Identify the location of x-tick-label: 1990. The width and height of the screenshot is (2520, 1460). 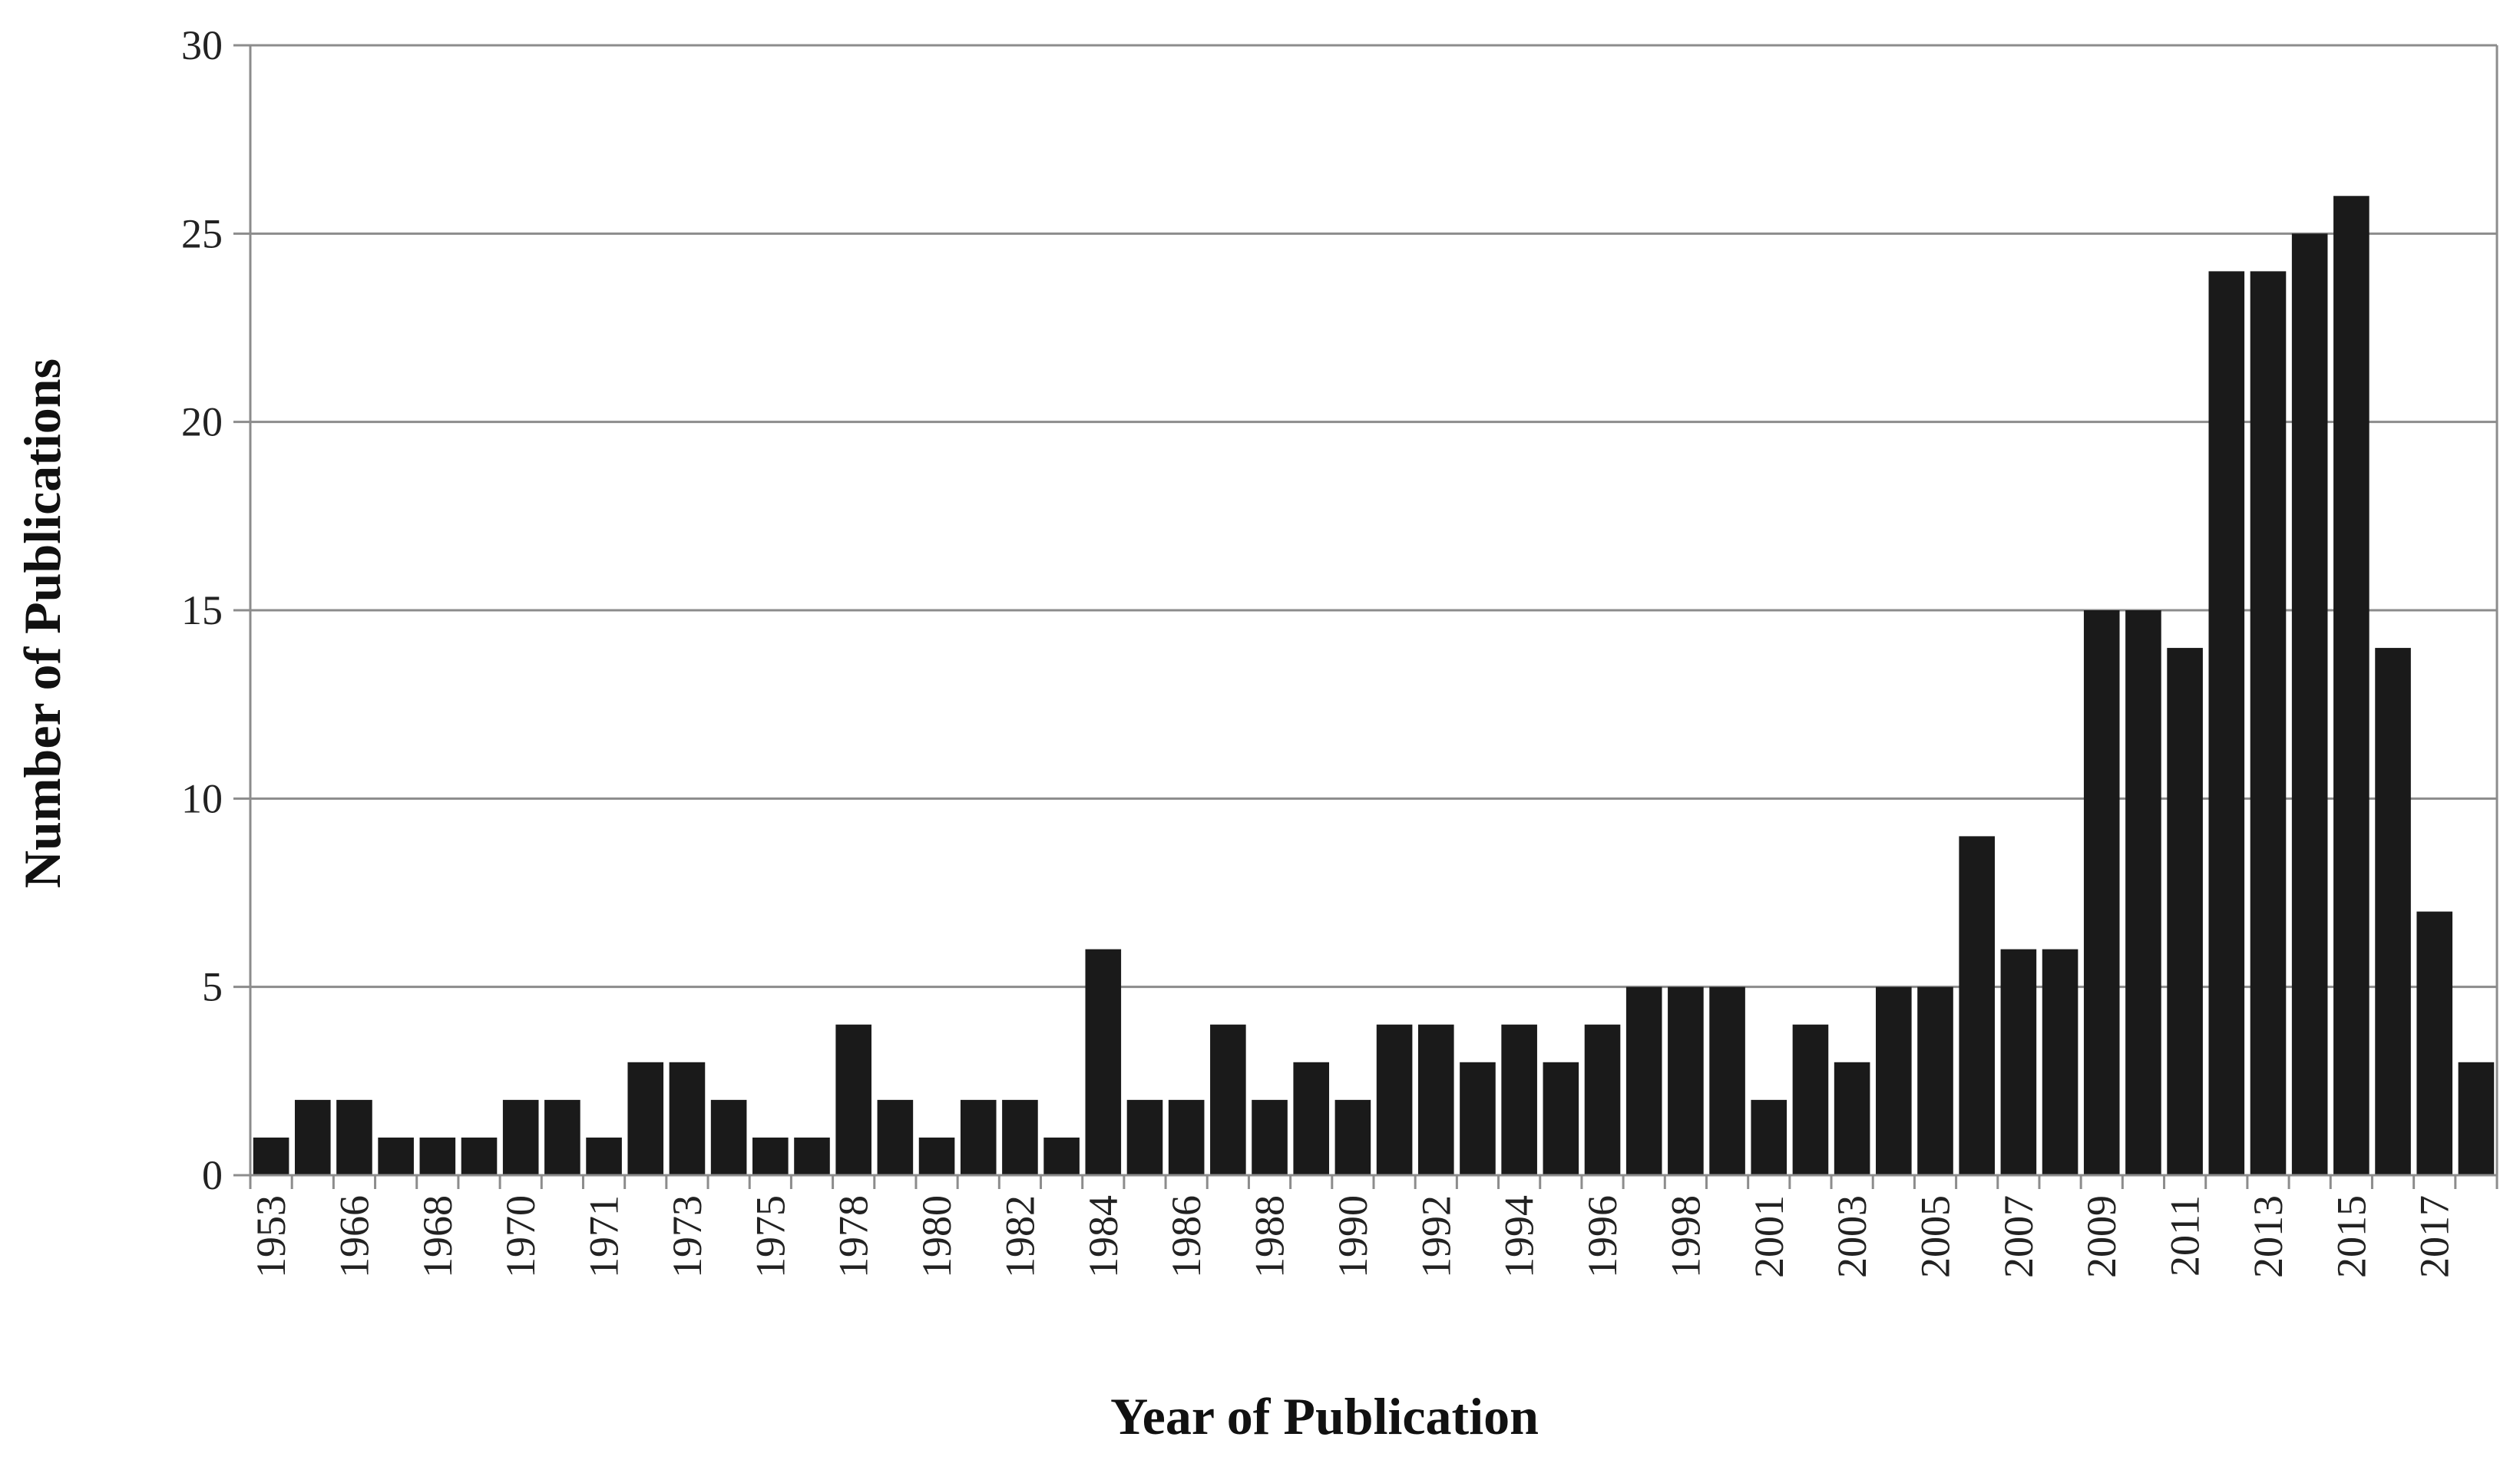
(1353, 1236).